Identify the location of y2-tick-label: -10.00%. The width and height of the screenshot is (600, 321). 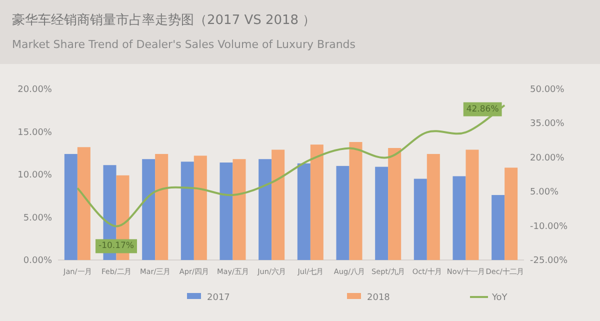
(549, 227).